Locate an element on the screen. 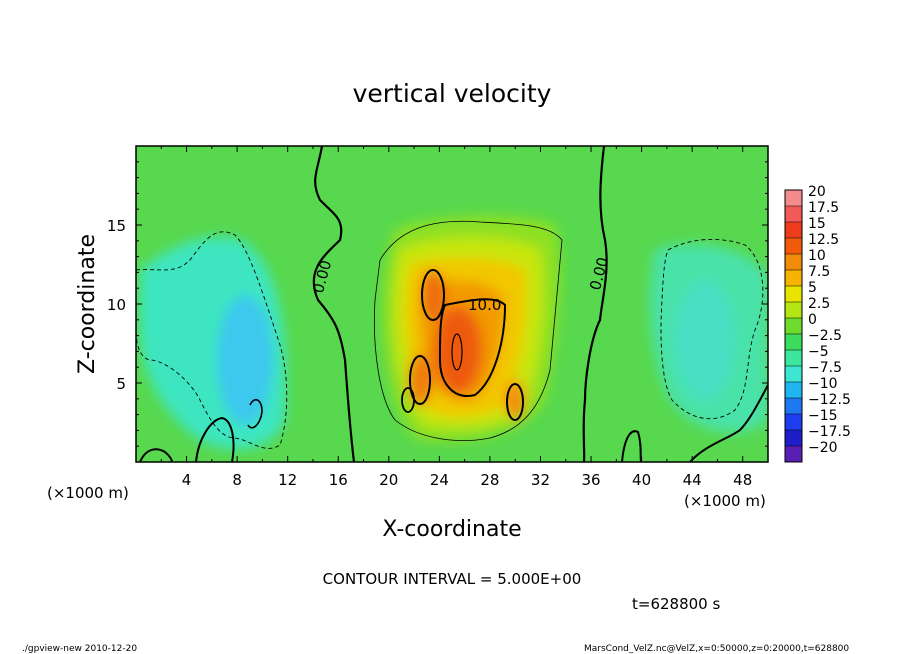 The image size is (904, 654). x-tick-label-4: 20 is located at coordinates (388, 480).